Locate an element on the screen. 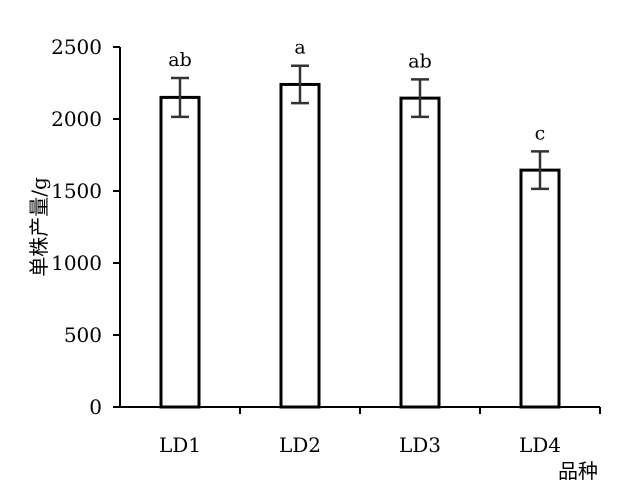 This screenshot has height=488, width=623. x-axis-title: 品种 is located at coordinates (578, 471).